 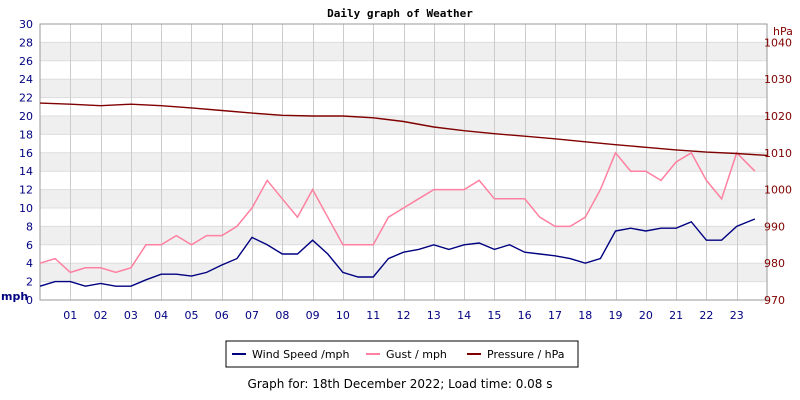 I want to click on x-tick-label: 14, so click(x=464, y=315).